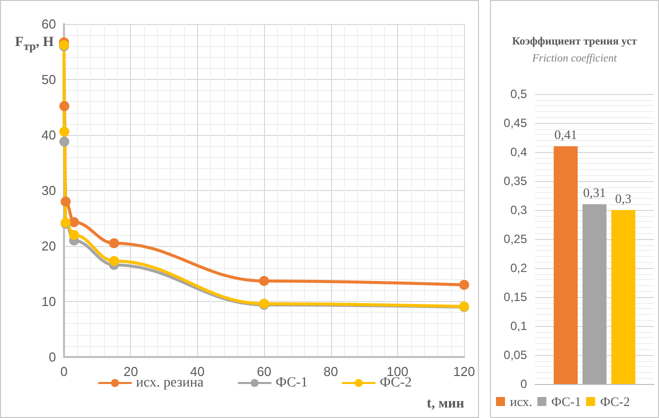 The width and height of the screenshot is (659, 418). Describe the element at coordinates (519, 152) in the screenshot. I see `y-tick-label: 0,4` at that location.